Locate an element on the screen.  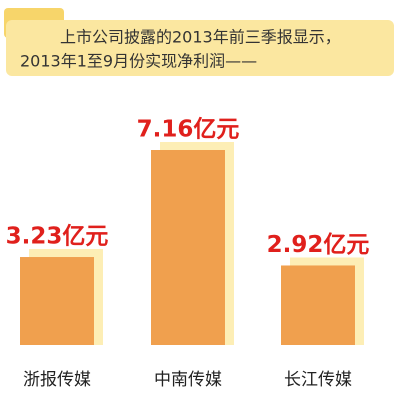
x-tick-label: 中南传媒 is located at coordinates (188, 380).